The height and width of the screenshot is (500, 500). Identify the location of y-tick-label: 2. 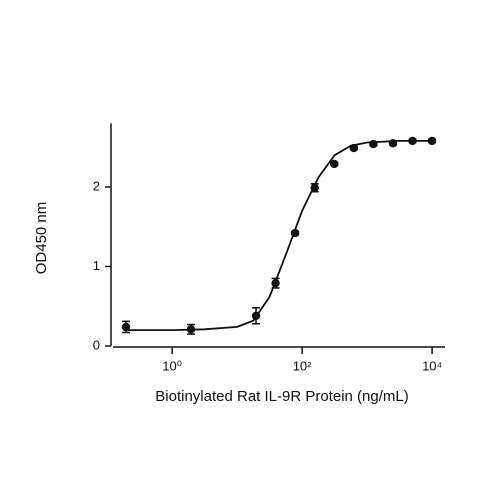
(96, 185).